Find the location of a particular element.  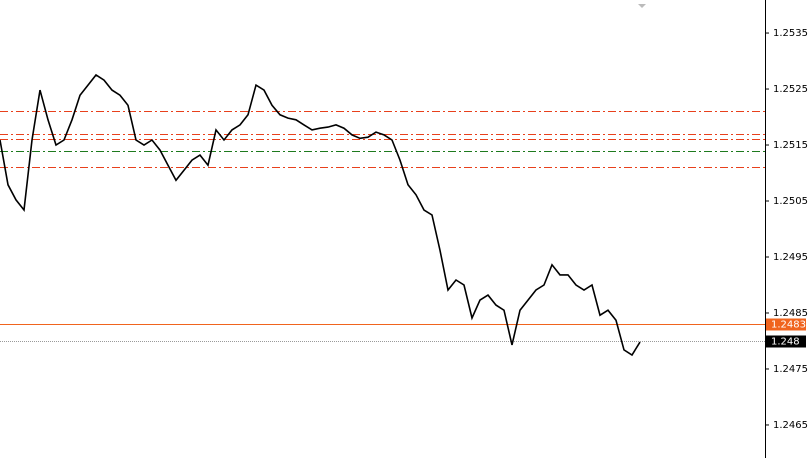

y-tick-label: 1.2485 is located at coordinates (790, 313).